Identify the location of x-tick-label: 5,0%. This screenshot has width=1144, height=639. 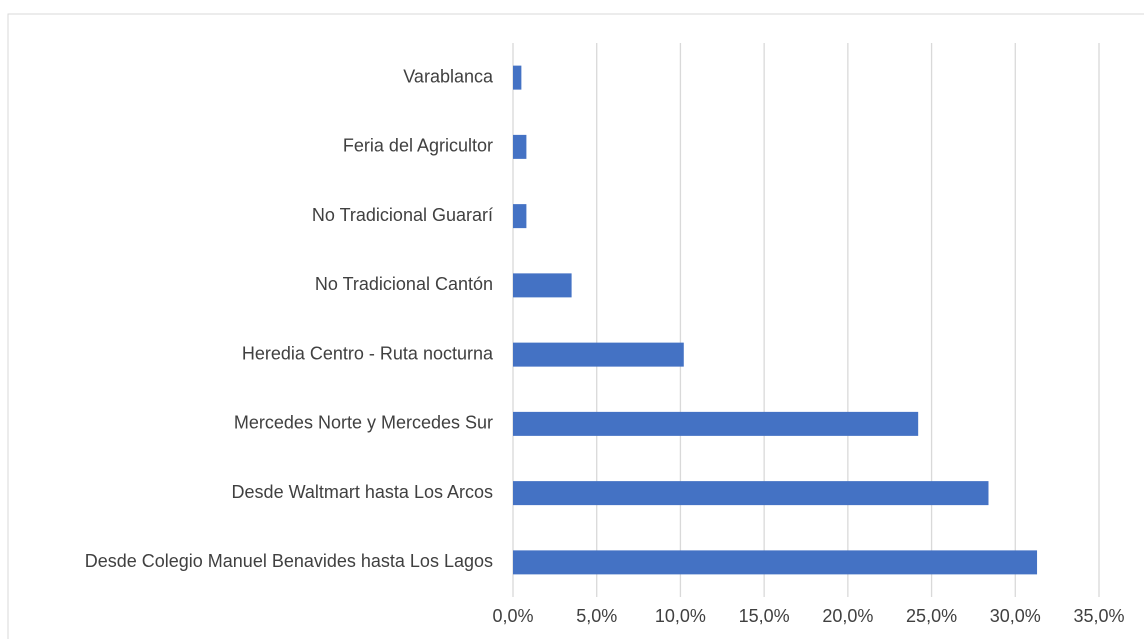
(596, 616).